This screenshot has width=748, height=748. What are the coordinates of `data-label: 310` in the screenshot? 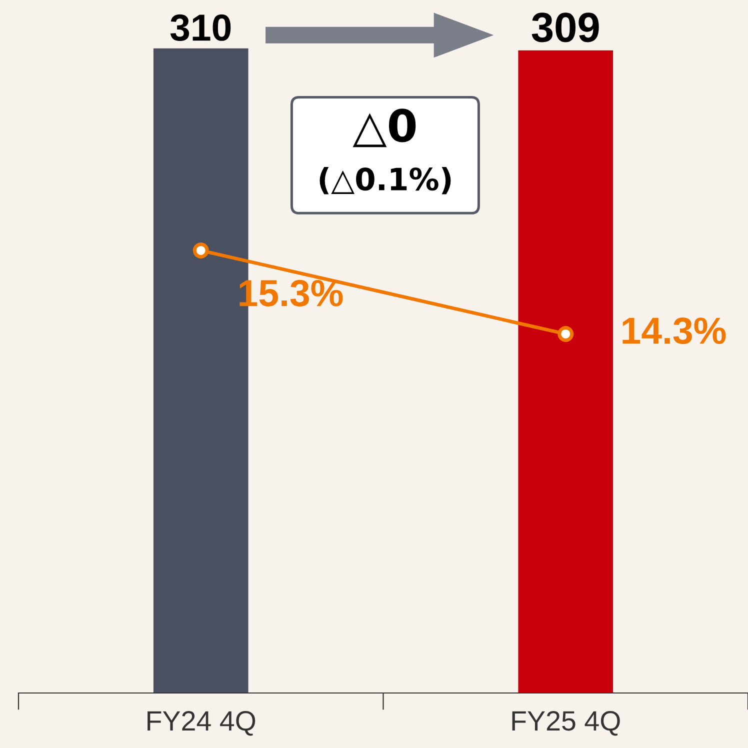 It's located at (200, 27).